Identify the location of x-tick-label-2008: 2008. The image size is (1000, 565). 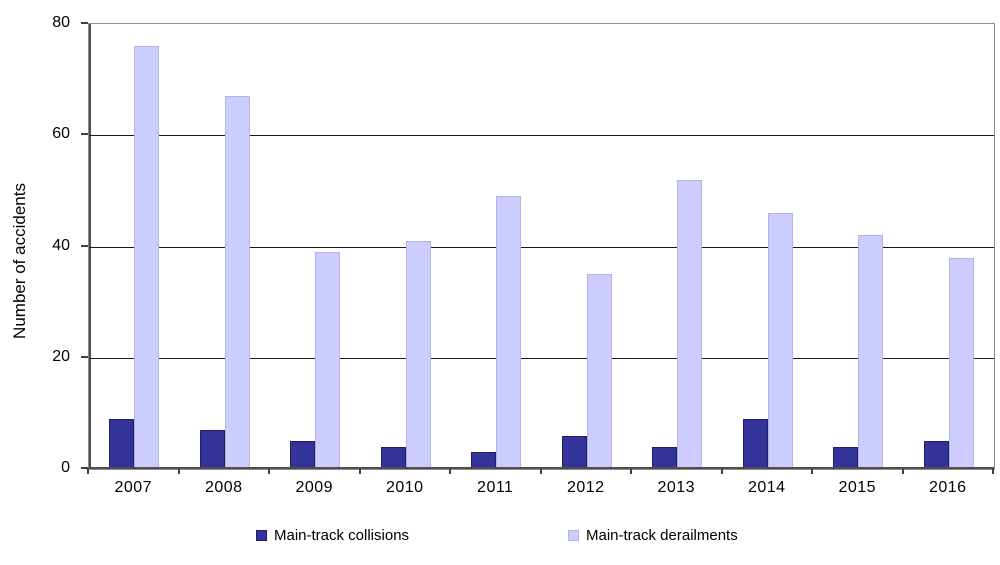
(223, 487).